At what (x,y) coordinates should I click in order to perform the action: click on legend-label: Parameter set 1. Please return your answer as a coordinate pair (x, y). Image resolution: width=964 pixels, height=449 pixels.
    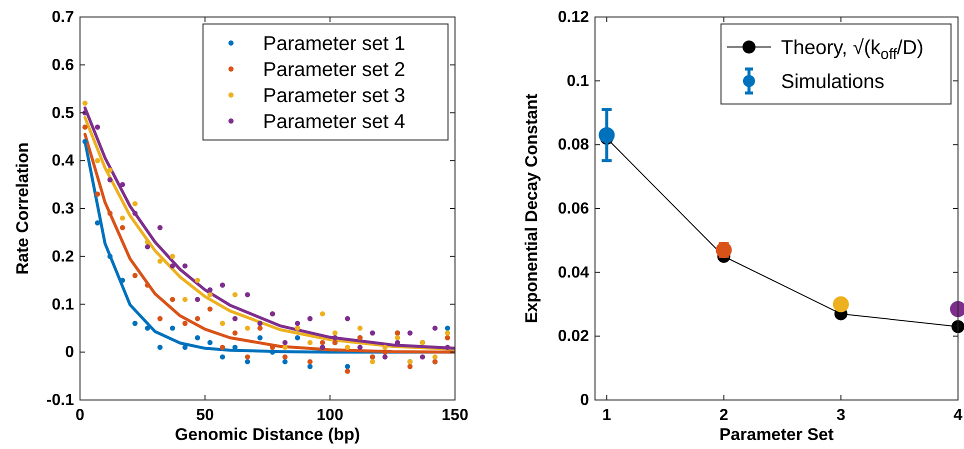
    Looking at the image, I should click on (334, 44).